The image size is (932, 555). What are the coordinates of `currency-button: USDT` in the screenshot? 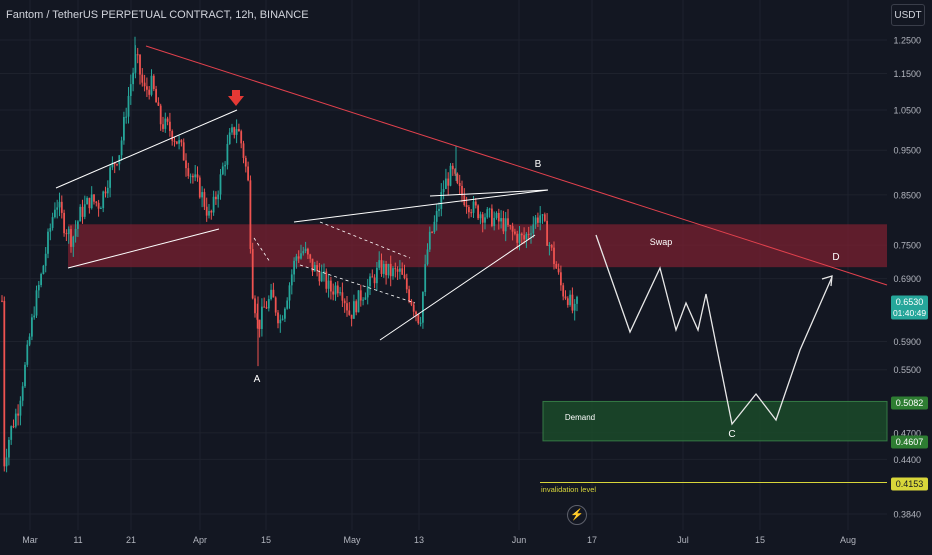 It's located at (908, 15).